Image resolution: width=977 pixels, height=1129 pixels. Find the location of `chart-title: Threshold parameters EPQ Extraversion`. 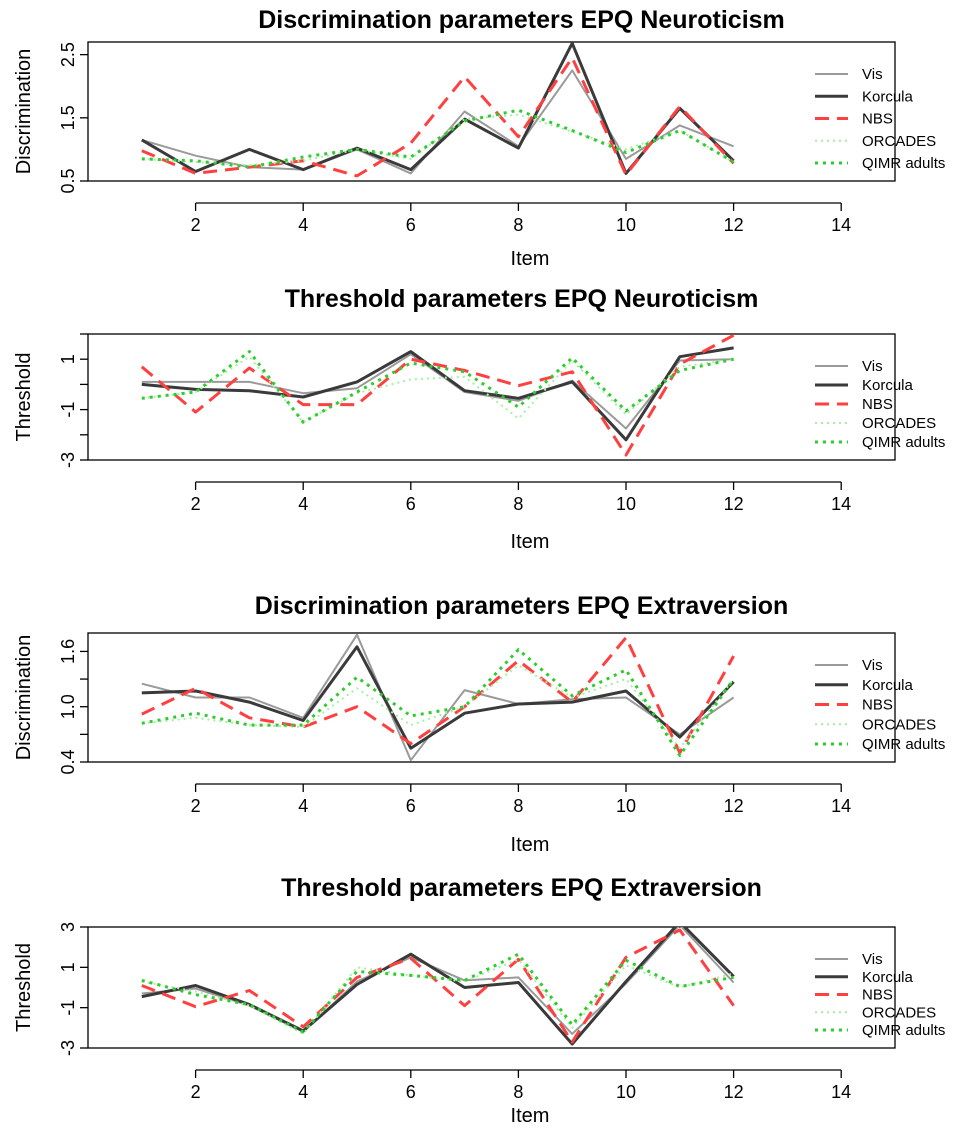

chart-title: Threshold parameters EPQ Extraversion is located at coordinates (521, 888).